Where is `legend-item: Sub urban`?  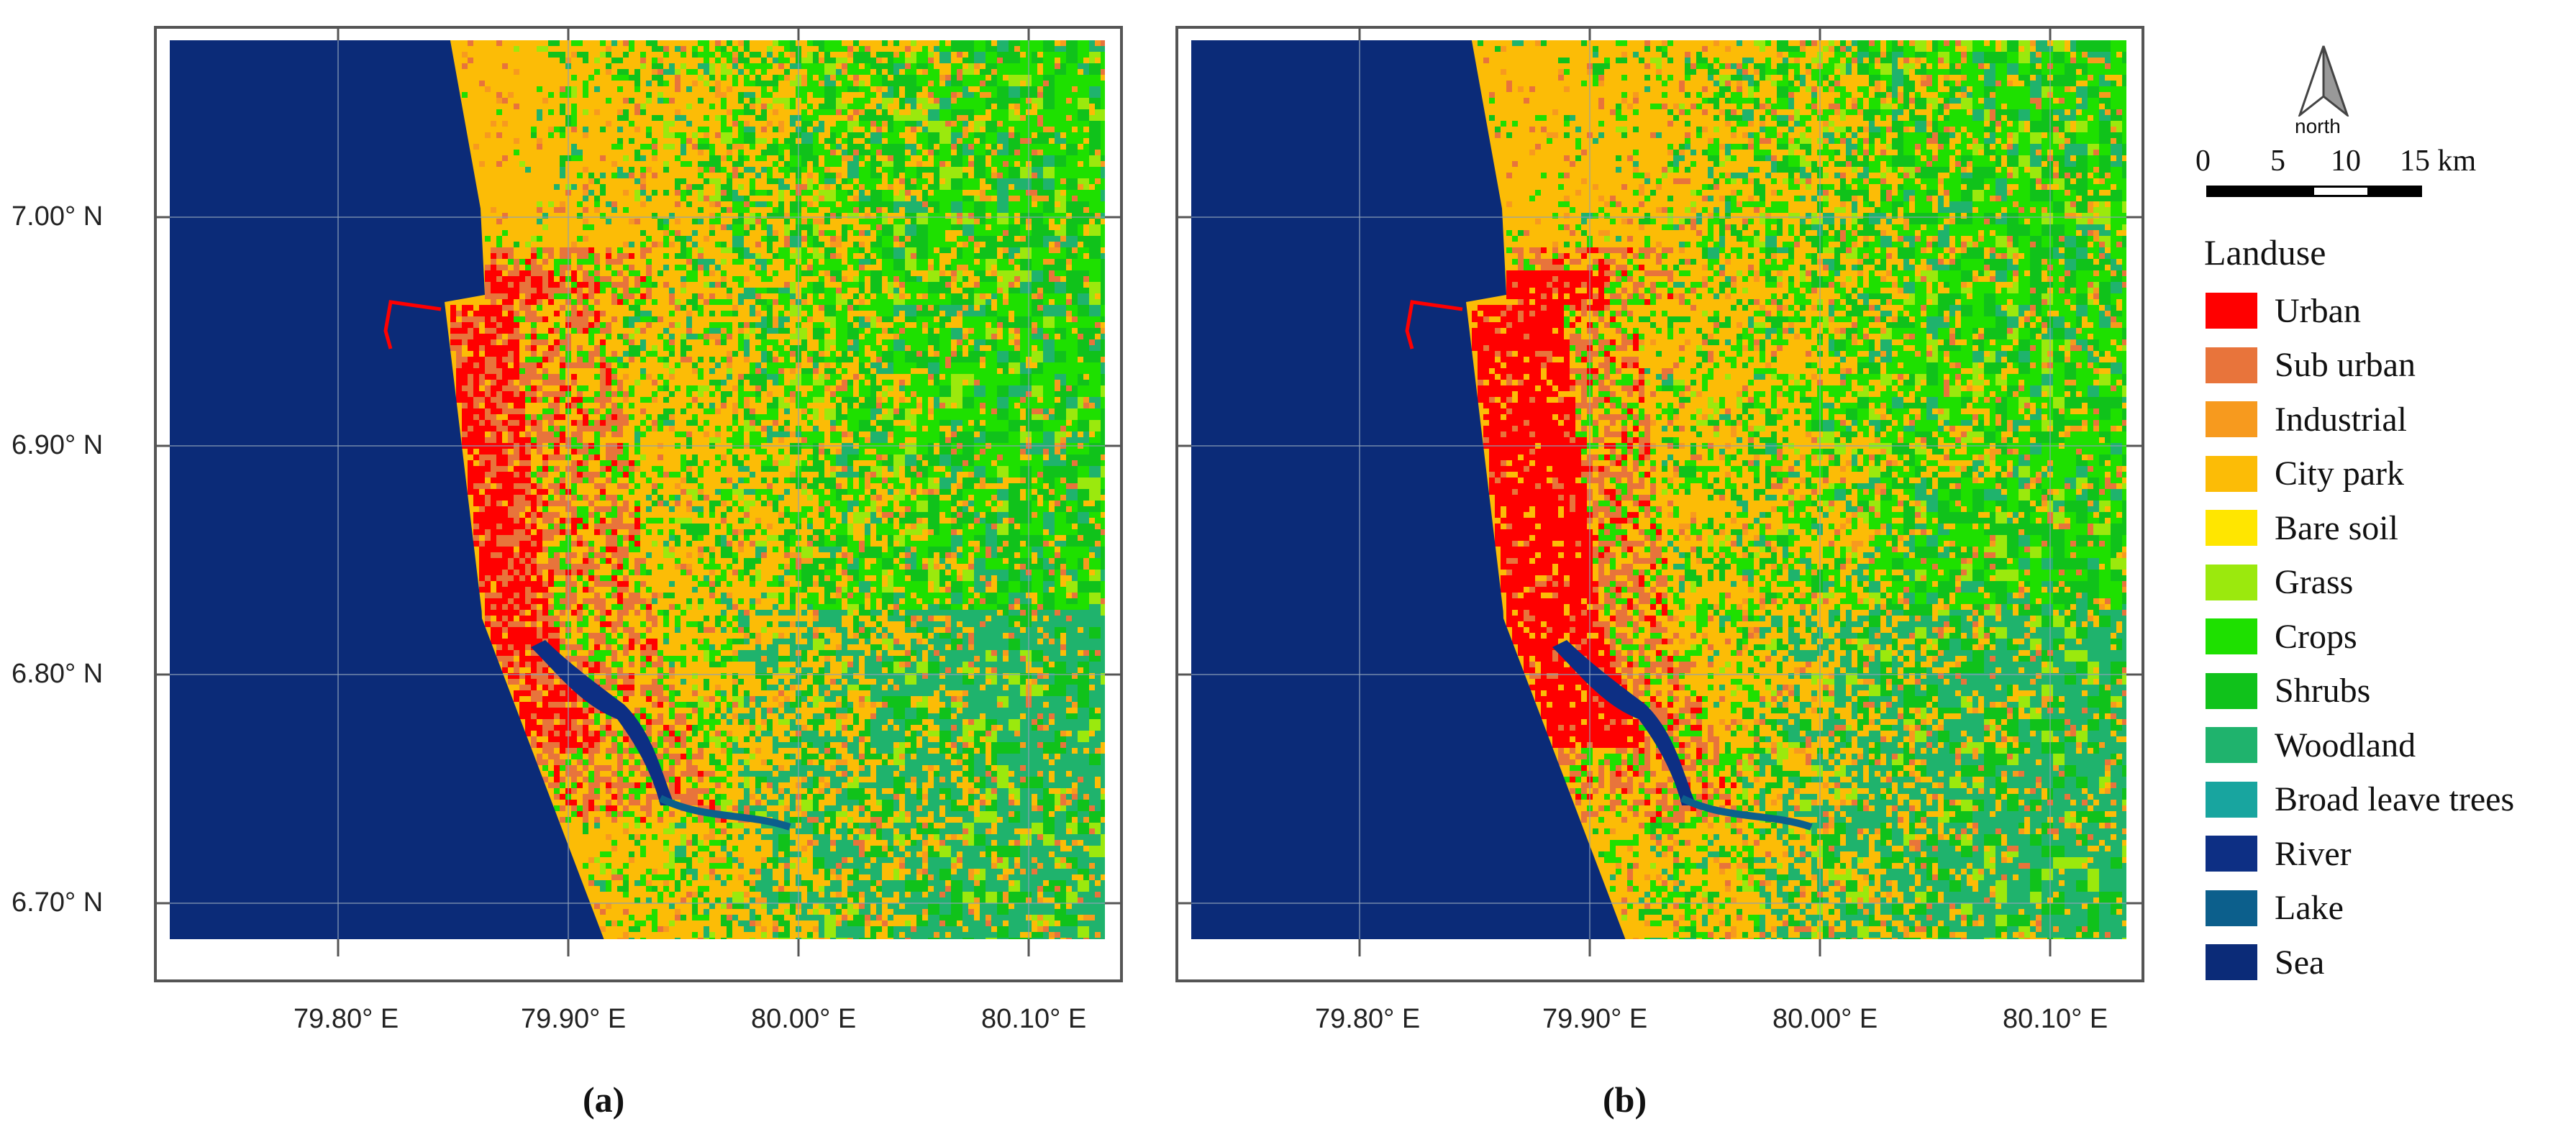
legend-item: Sub urban is located at coordinates (2311, 365).